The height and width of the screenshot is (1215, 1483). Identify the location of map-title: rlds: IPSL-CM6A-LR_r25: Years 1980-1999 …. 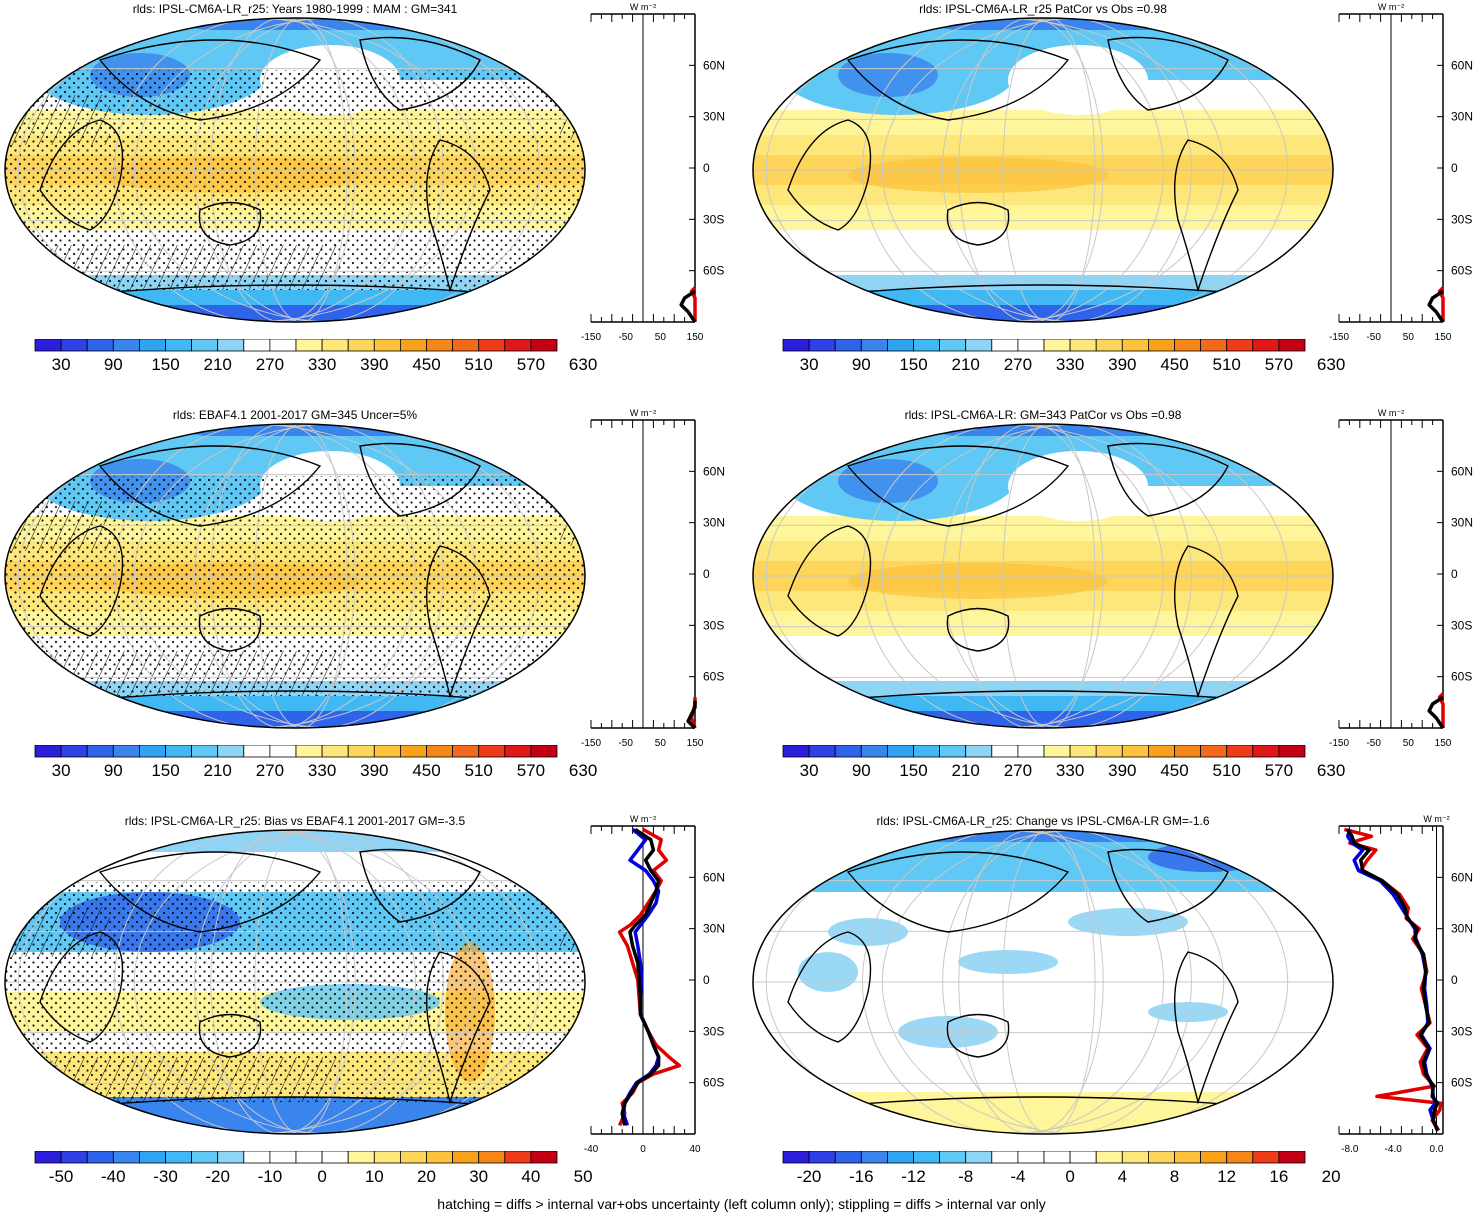
(295, 9).